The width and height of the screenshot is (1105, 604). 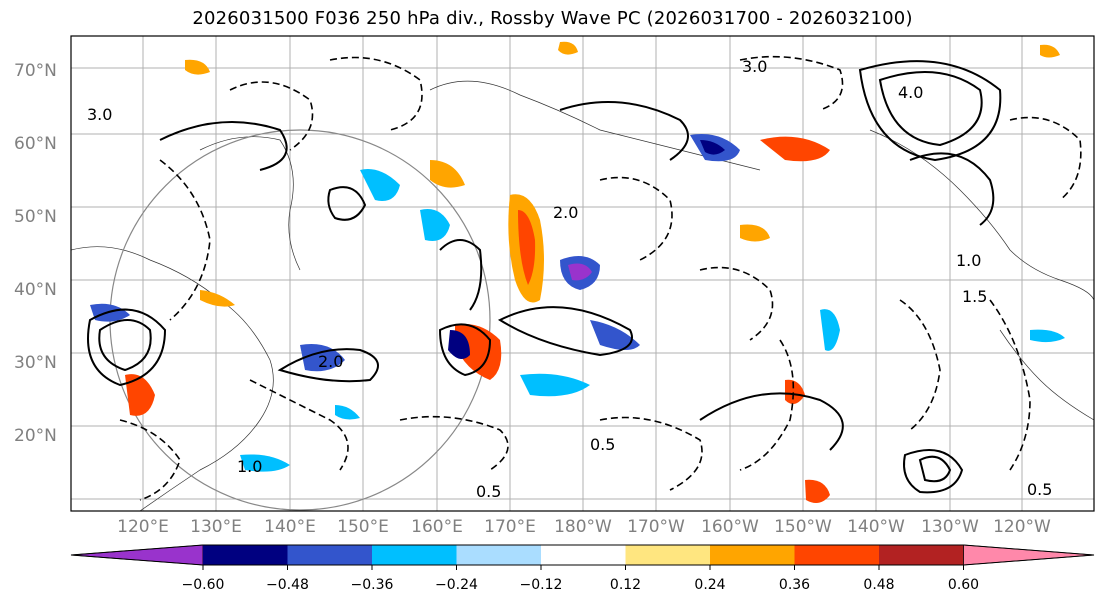 I want to click on lon-label: 120°E, so click(x=143, y=527).